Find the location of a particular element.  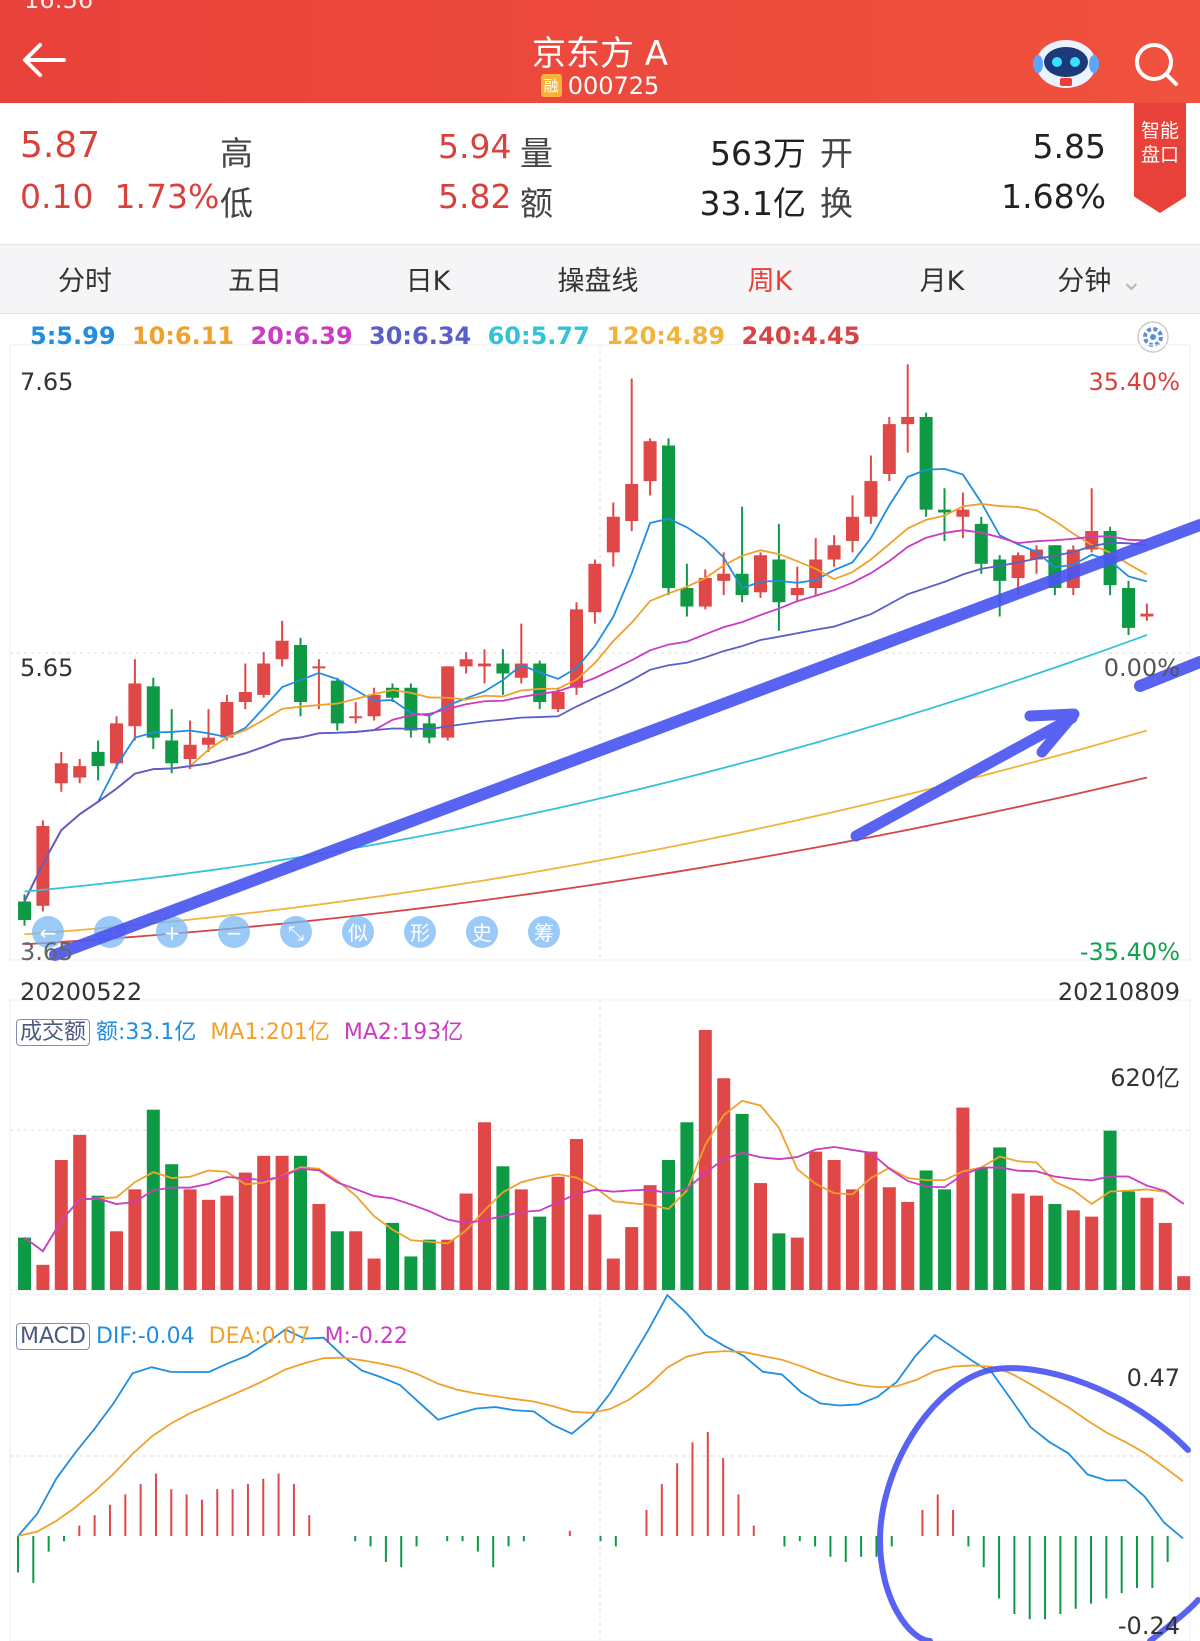

low-label: 低 is located at coordinates (236, 203).